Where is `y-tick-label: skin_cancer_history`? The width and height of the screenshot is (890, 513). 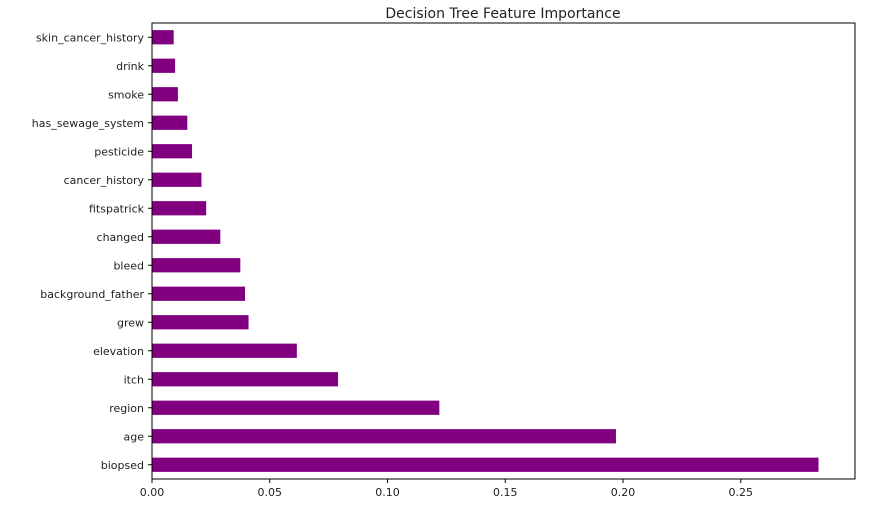 y-tick-label: skin_cancer_history is located at coordinates (90, 37).